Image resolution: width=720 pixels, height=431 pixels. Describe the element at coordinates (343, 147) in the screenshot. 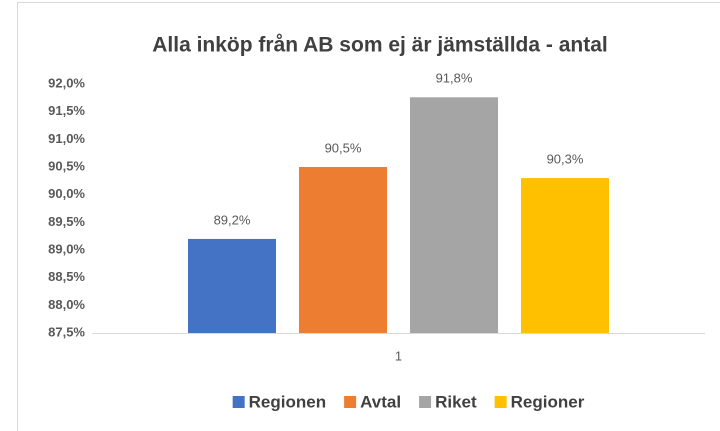

I see `data-label: 90,5%` at that location.